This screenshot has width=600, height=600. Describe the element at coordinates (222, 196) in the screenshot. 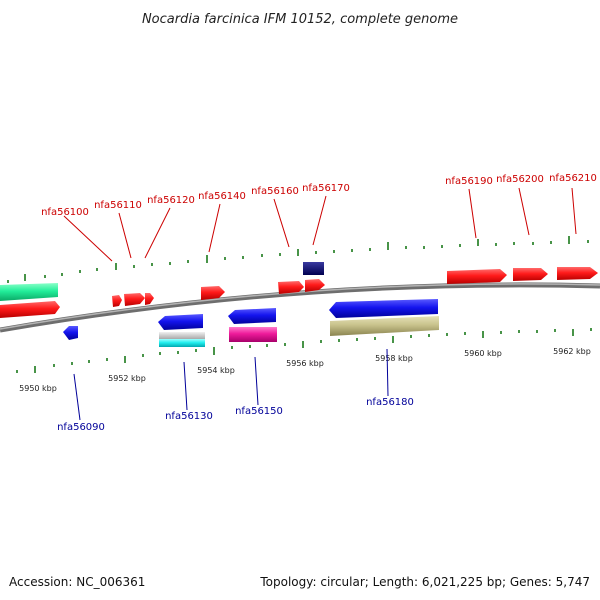

I see `gene-label: nfa56140` at that location.